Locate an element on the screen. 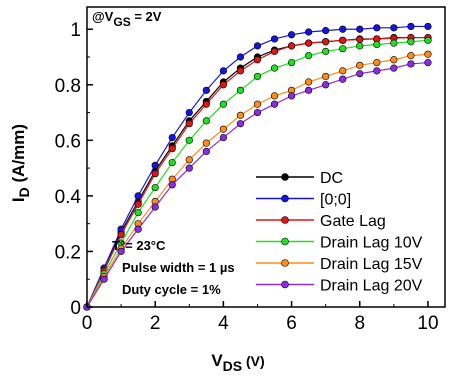  vgs-sub: GS is located at coordinates (121, 22).